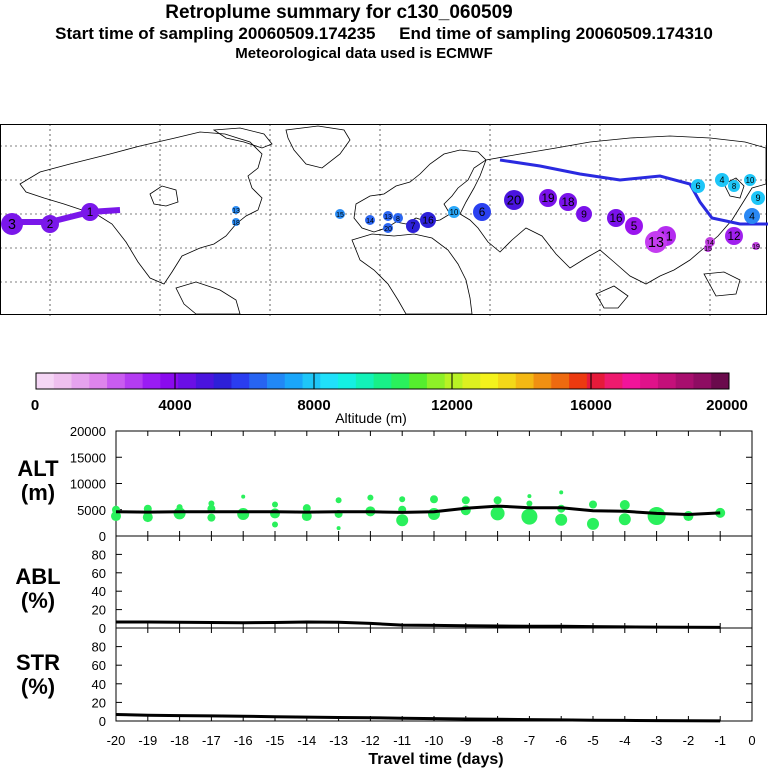  I want to click on x-tick-label: -3, so click(657, 740).